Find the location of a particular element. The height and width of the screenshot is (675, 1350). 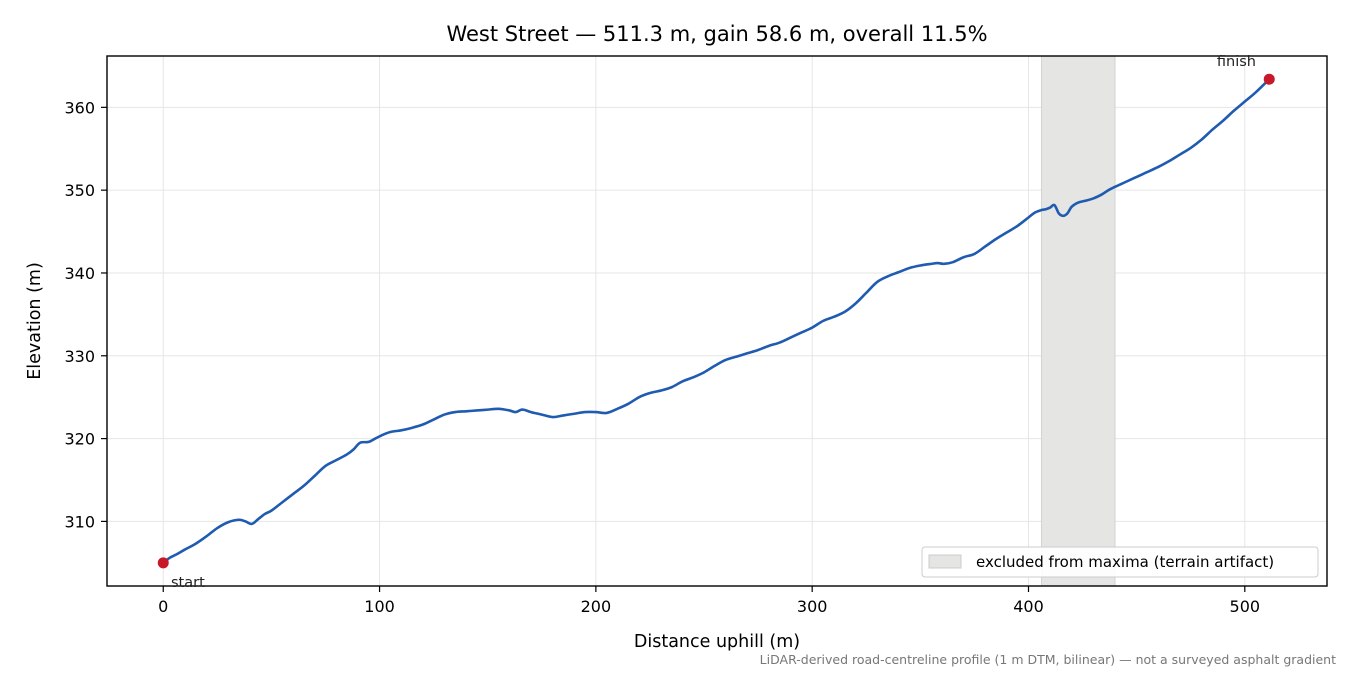

start-point is located at coordinates (163, 563).